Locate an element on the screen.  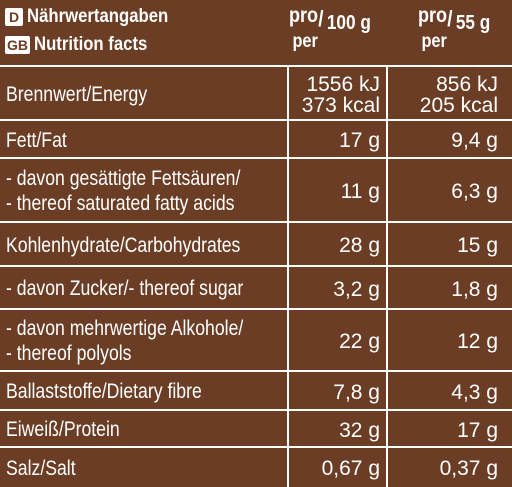
value-per-100g: 32 g is located at coordinates (359, 430).